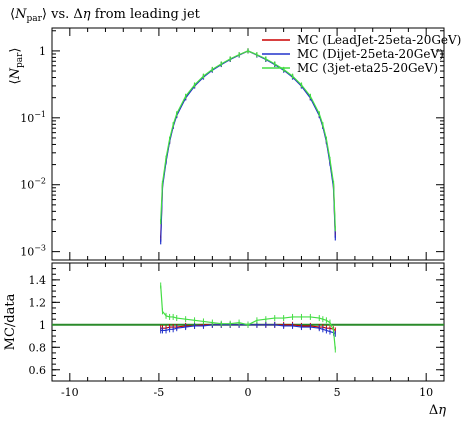  I want to click on x-tick-label: -5, so click(159, 392).